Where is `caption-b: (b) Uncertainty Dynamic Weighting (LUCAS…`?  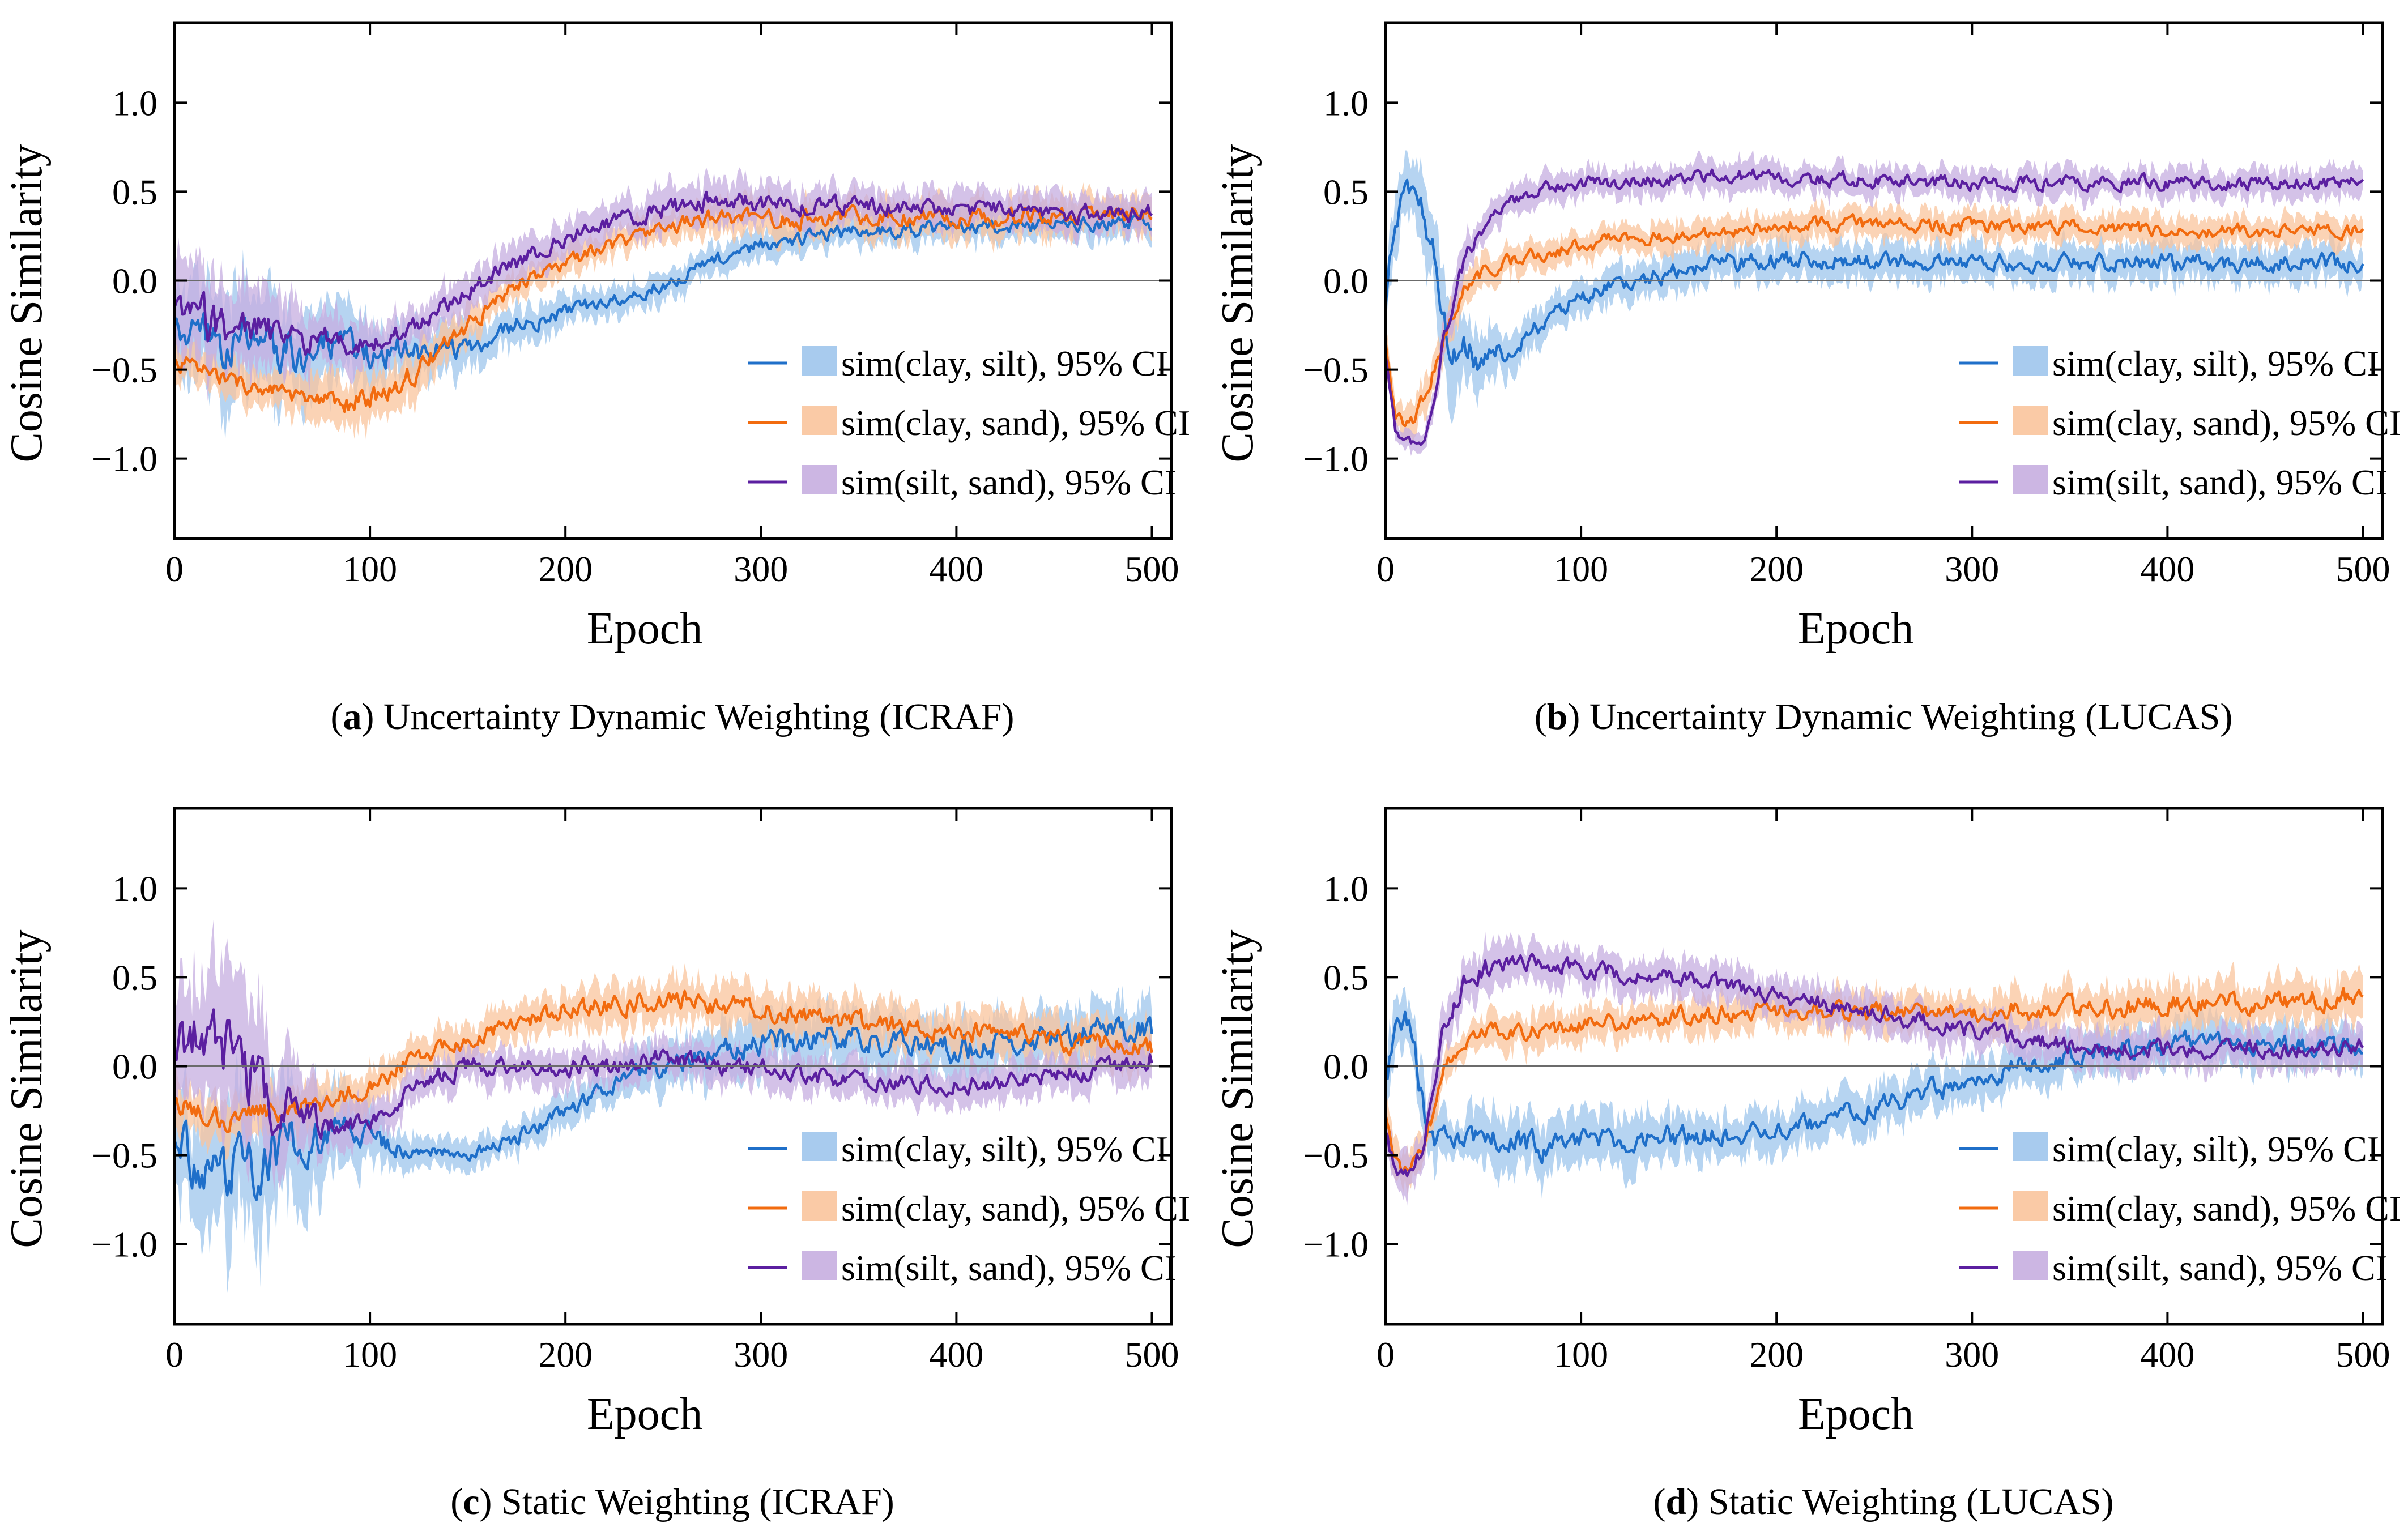
caption-b: (b) Uncertainty Dynamic Weighting (LUCAS… is located at coordinates (1883, 716).